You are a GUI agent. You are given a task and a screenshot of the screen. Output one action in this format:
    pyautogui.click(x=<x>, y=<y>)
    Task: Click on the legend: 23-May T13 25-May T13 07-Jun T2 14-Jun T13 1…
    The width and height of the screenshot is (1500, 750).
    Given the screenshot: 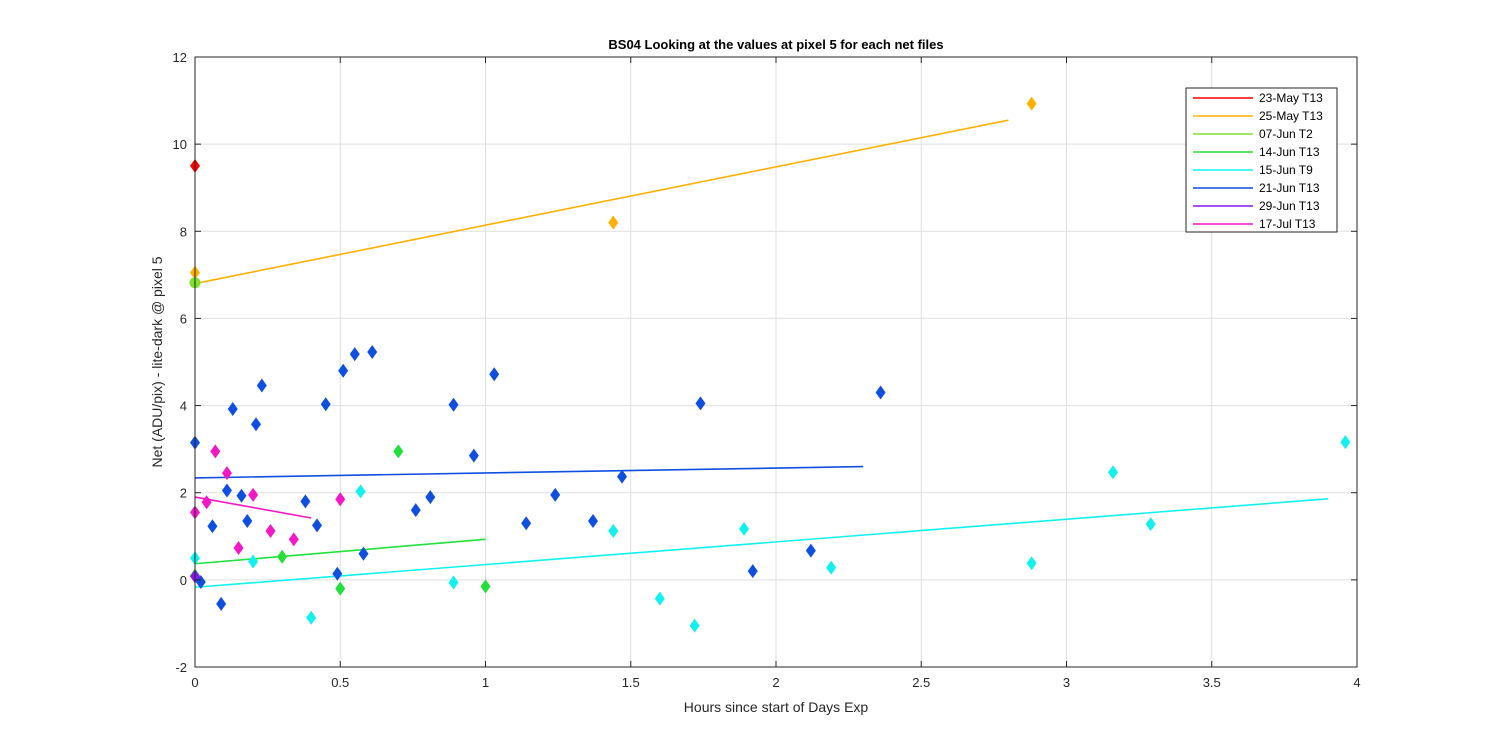 What is the action you would take?
    pyautogui.click(x=1261, y=160)
    